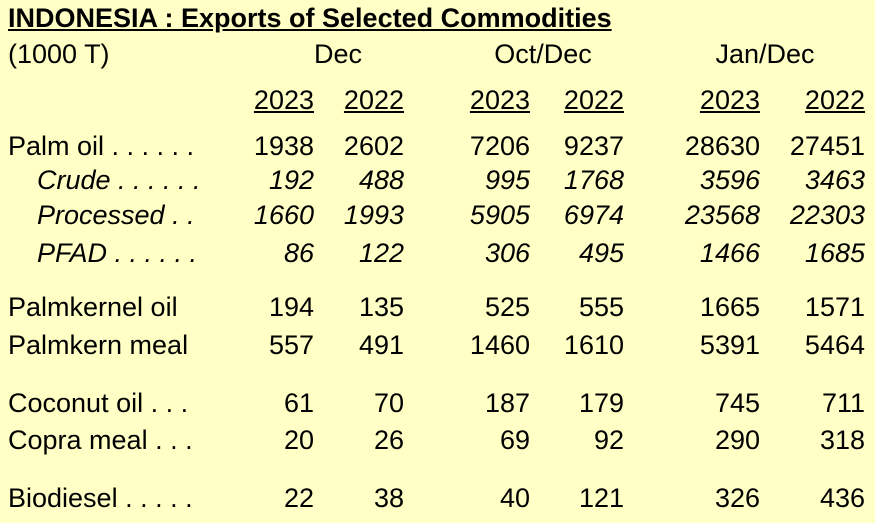 Image resolution: width=875 pixels, height=523 pixels. I want to click on table-cell: 6974, so click(593, 215).